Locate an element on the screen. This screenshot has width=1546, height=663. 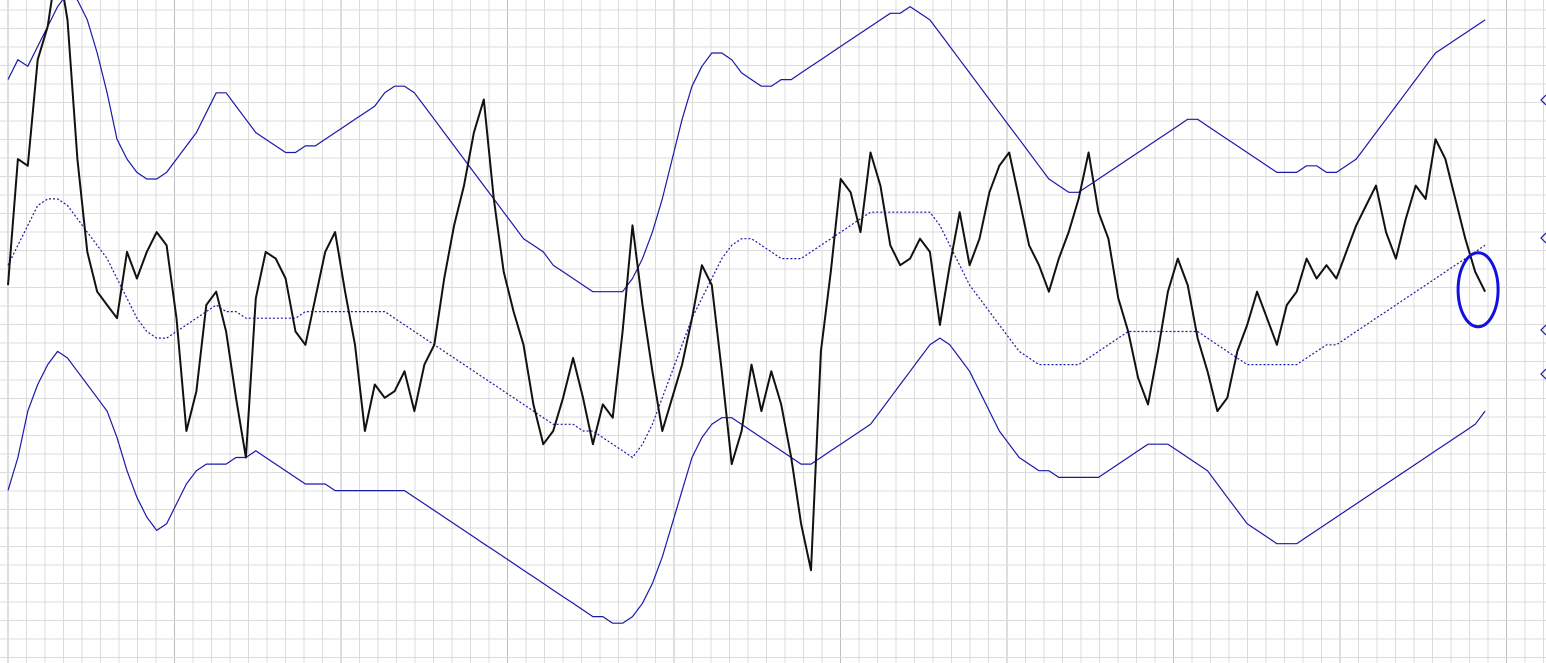
marker-layer is located at coordinates (1501, 237).